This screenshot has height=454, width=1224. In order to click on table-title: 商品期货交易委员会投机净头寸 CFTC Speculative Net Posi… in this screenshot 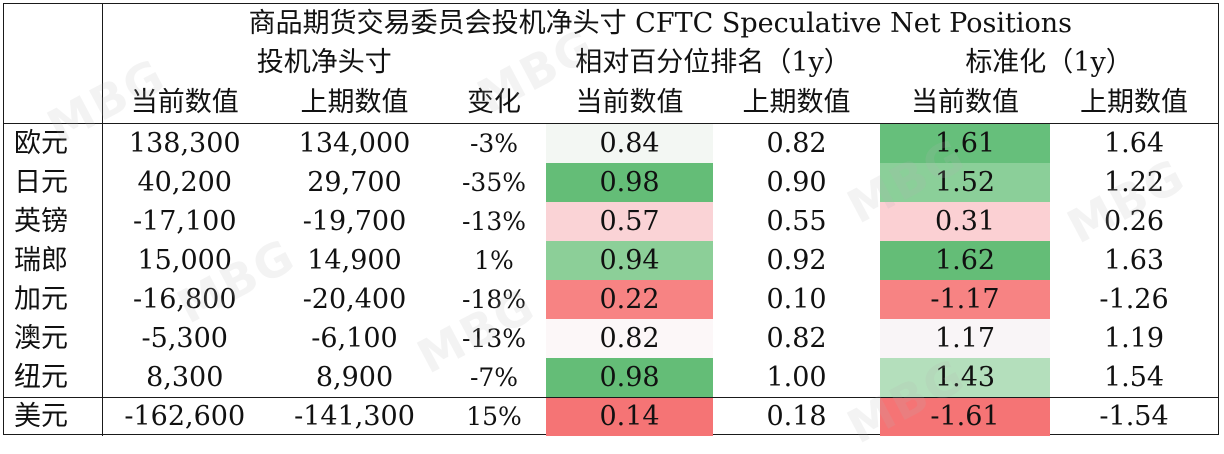, I will do `click(660, 23)`.